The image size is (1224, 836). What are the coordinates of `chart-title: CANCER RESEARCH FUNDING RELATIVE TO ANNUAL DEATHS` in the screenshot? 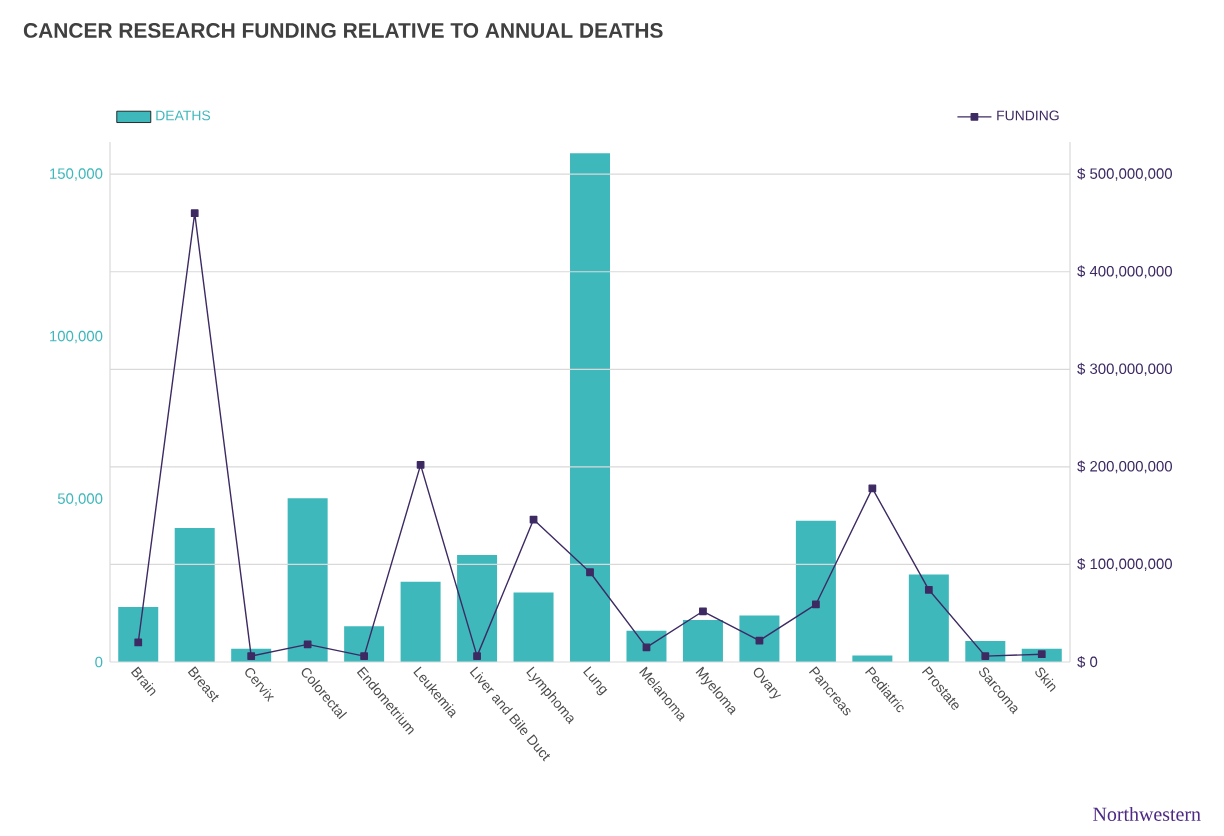 It's located at (343, 30).